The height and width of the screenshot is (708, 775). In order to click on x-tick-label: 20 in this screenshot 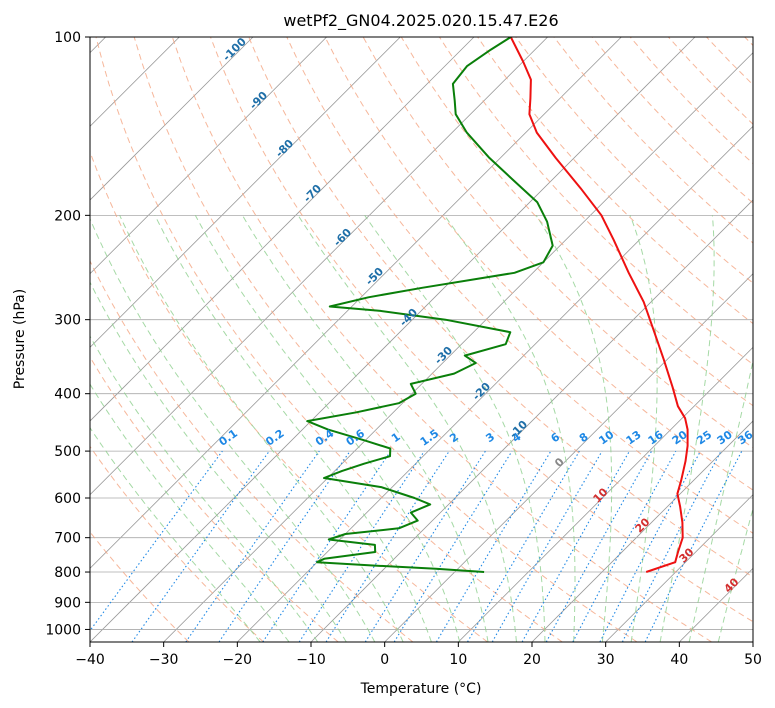, I will do `click(532, 660)`.